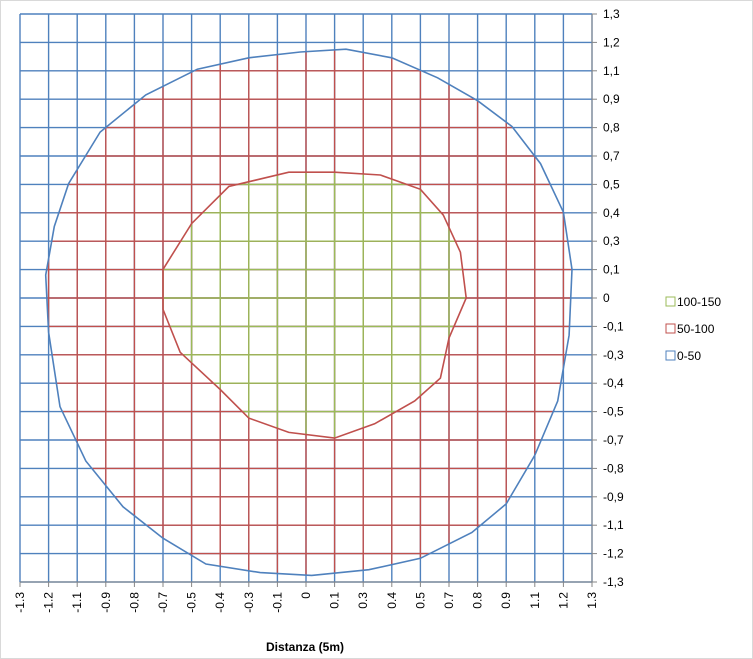 Image resolution: width=753 pixels, height=659 pixels. I want to click on x-tick-label: -0.5, so click(192, 602).